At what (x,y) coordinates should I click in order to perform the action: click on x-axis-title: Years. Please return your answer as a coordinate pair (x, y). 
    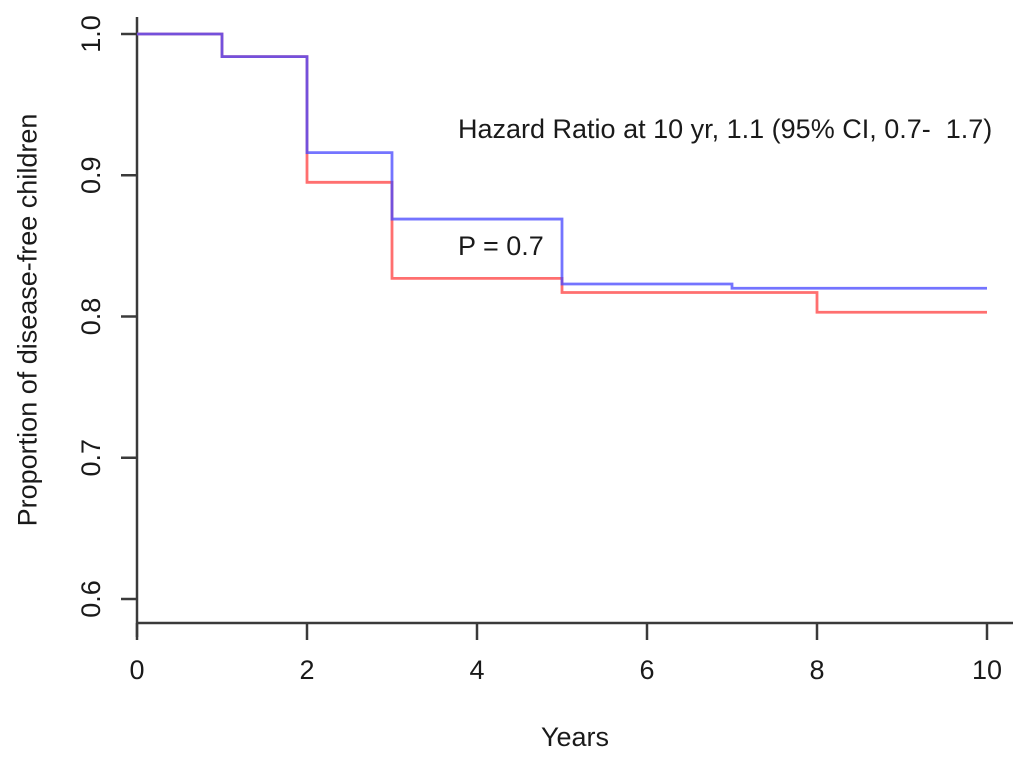
    Looking at the image, I should click on (575, 737).